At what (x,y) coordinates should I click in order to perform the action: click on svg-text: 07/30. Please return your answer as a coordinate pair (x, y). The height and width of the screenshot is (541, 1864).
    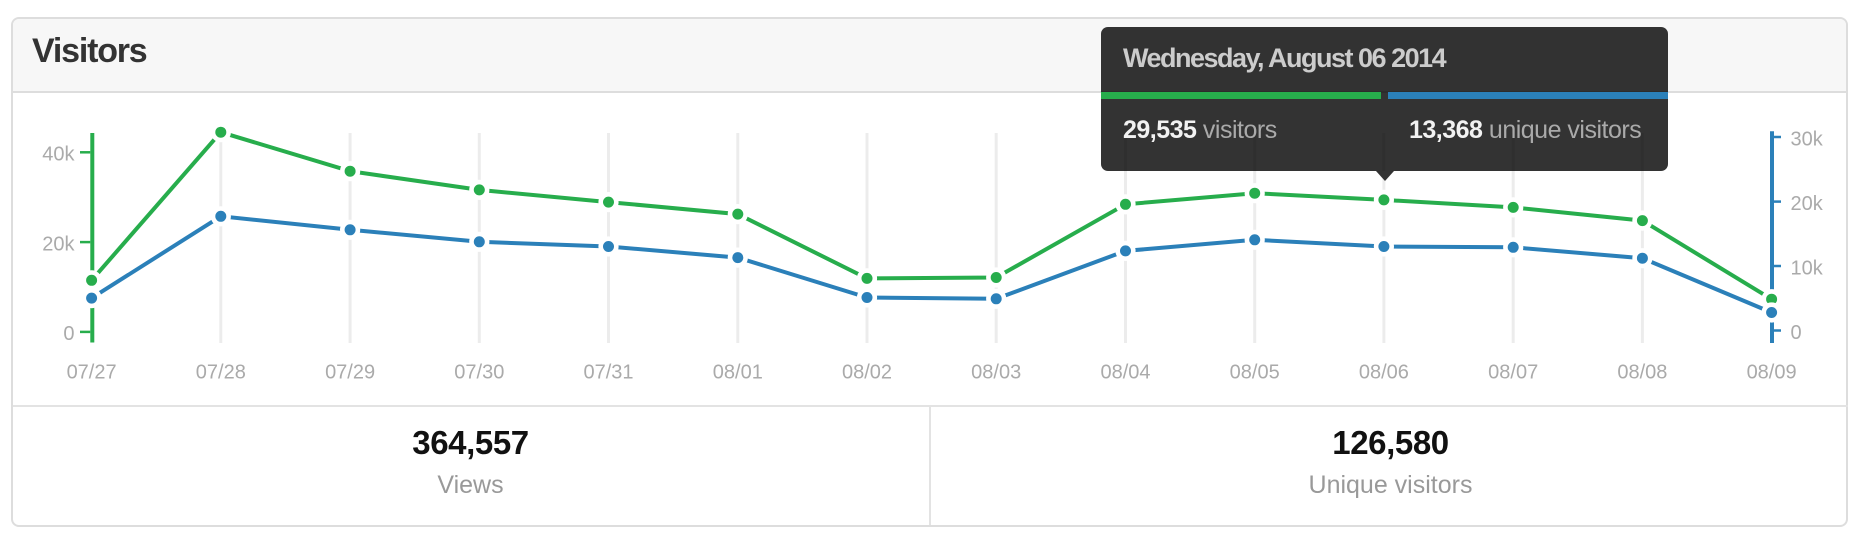
    Looking at the image, I should click on (479, 372).